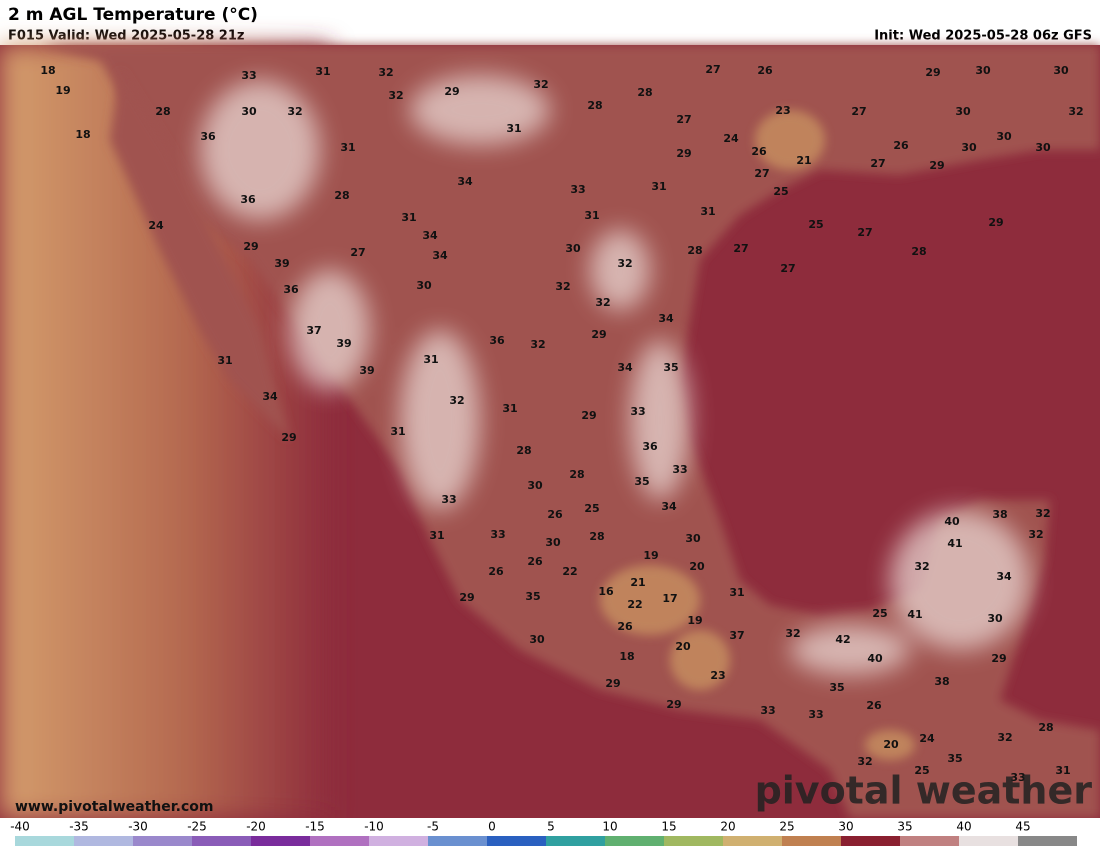  What do you see at coordinates (1022, 827) in the screenshot?
I see `colorbar-tick-label: 45` at bounding box center [1022, 827].